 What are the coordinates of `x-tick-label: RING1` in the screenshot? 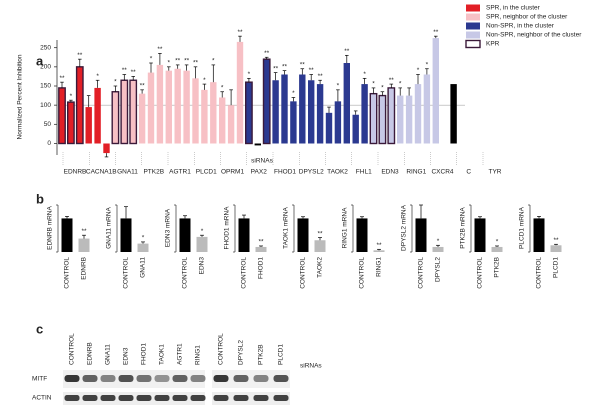 It's located at (379, 267).